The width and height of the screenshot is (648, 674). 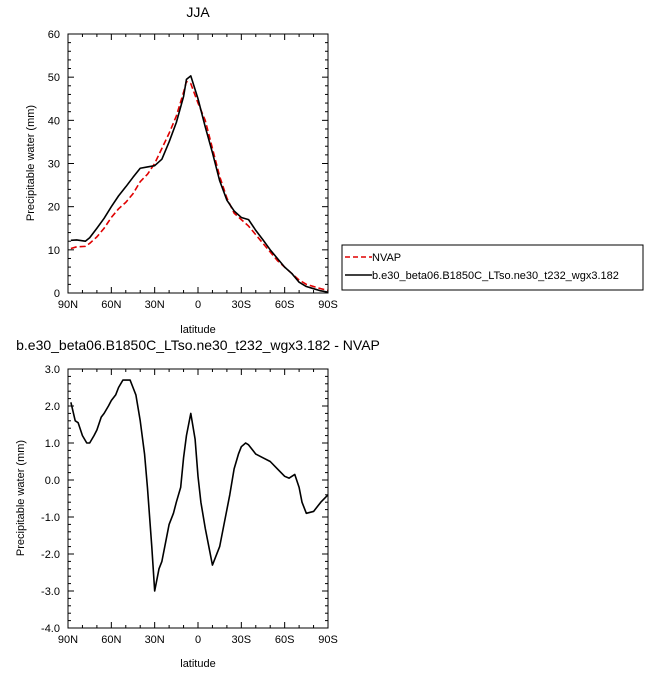 I want to click on y-tick-label: 40, so click(x=54, y=121).